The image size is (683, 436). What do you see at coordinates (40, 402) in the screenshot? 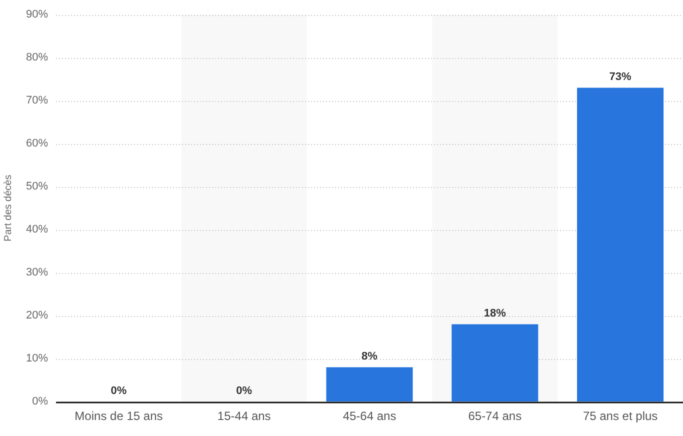
I see `y-tick-label: 0%` at bounding box center [40, 402].